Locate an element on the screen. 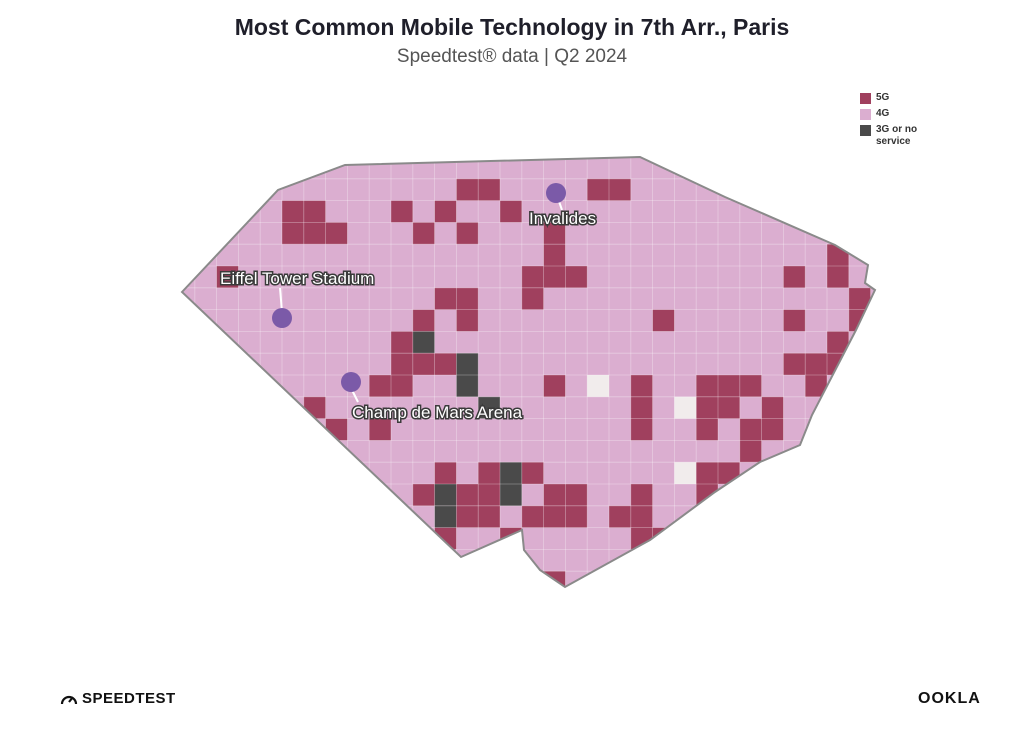  legend: 5G 4G 3G or no service is located at coordinates (910, 122).